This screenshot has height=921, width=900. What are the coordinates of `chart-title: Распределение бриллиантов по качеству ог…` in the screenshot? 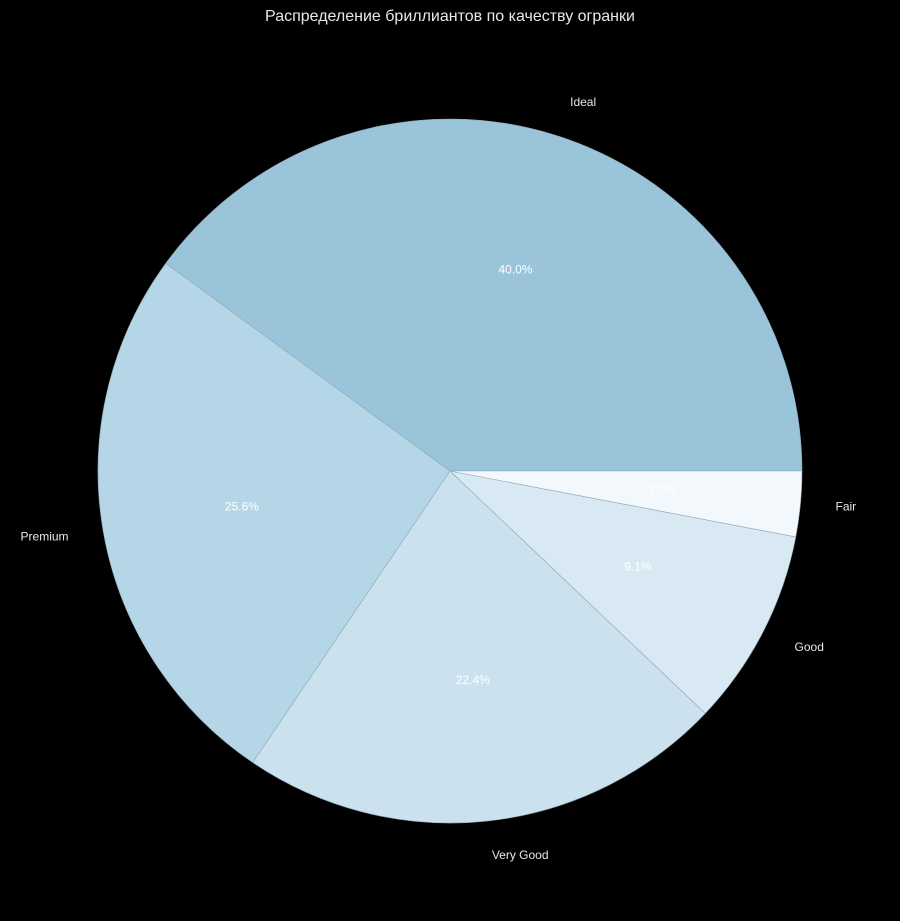 It's located at (450, 16).